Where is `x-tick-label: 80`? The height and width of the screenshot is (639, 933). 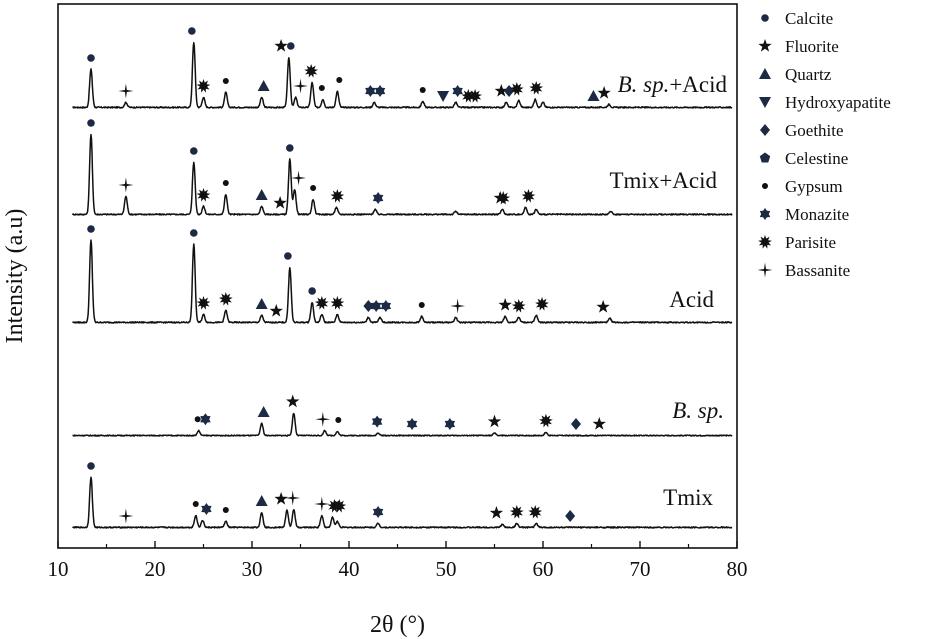
x-tick-label: 80 is located at coordinates (737, 569).